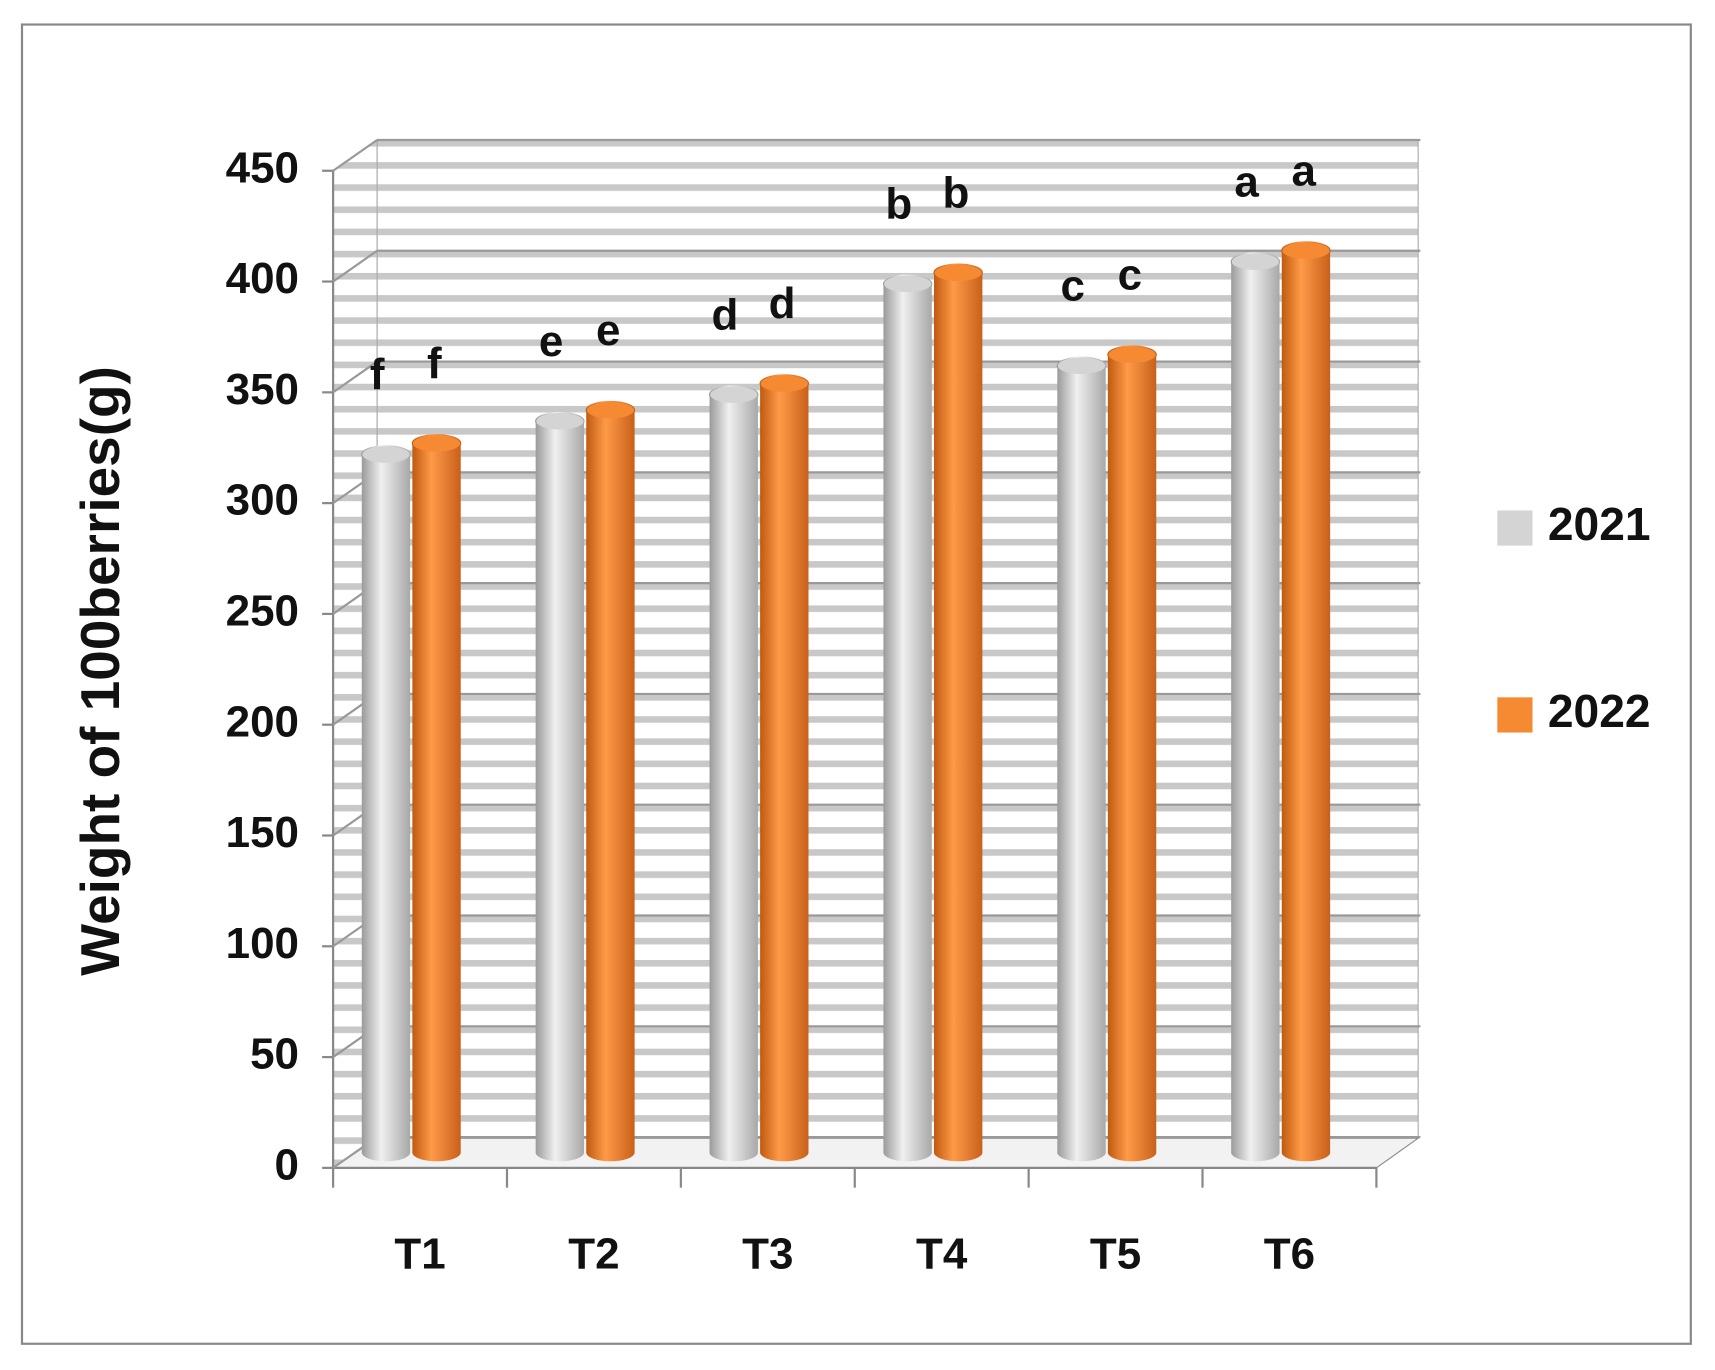  I want to click on x-tick-label: T2, so click(593, 1254).